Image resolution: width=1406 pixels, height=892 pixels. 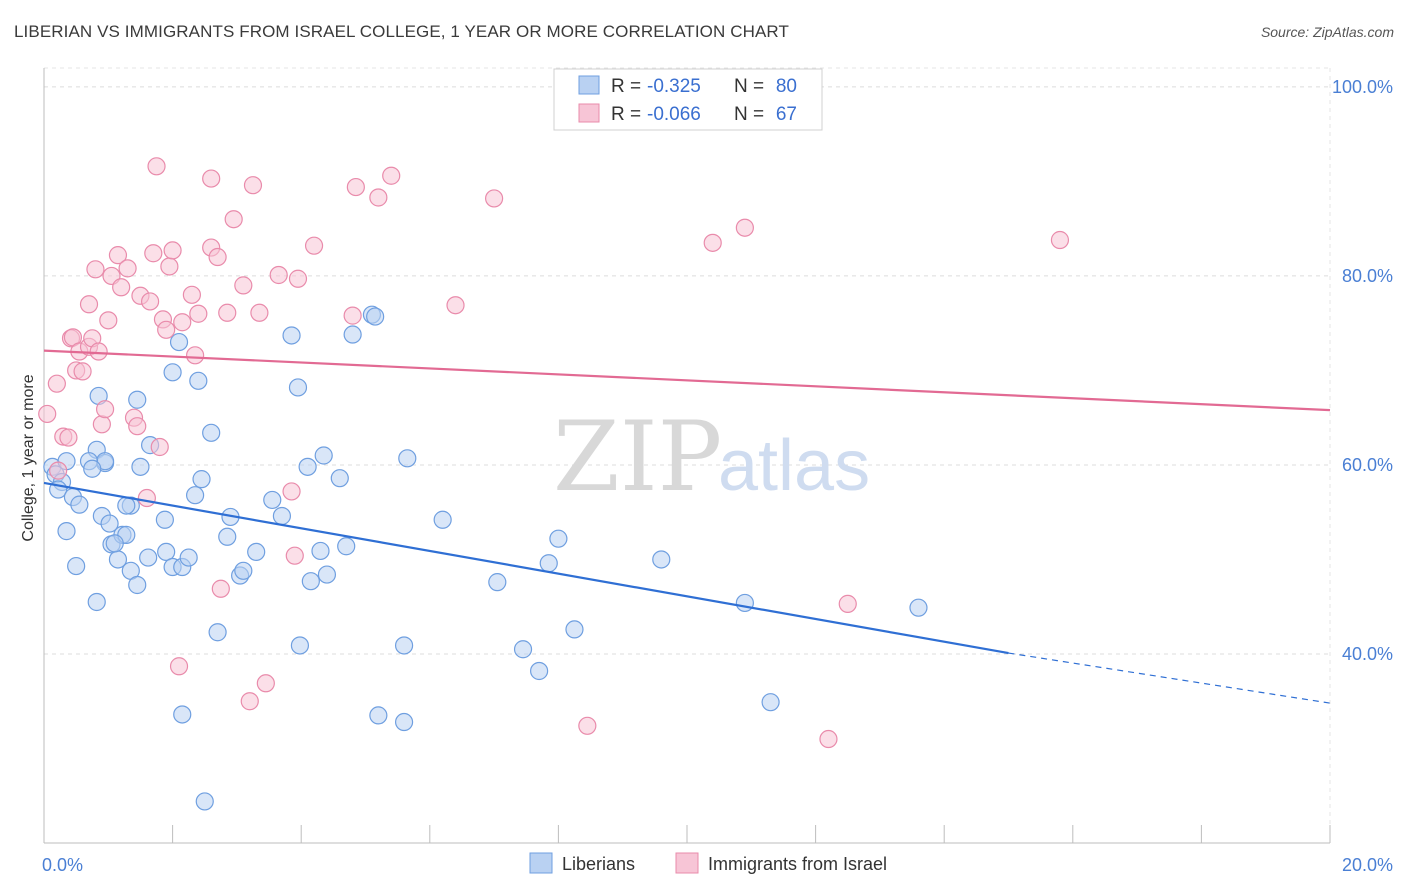 I want to click on series-legend: Liberians Immigrants from Israel, so click(x=708, y=863).